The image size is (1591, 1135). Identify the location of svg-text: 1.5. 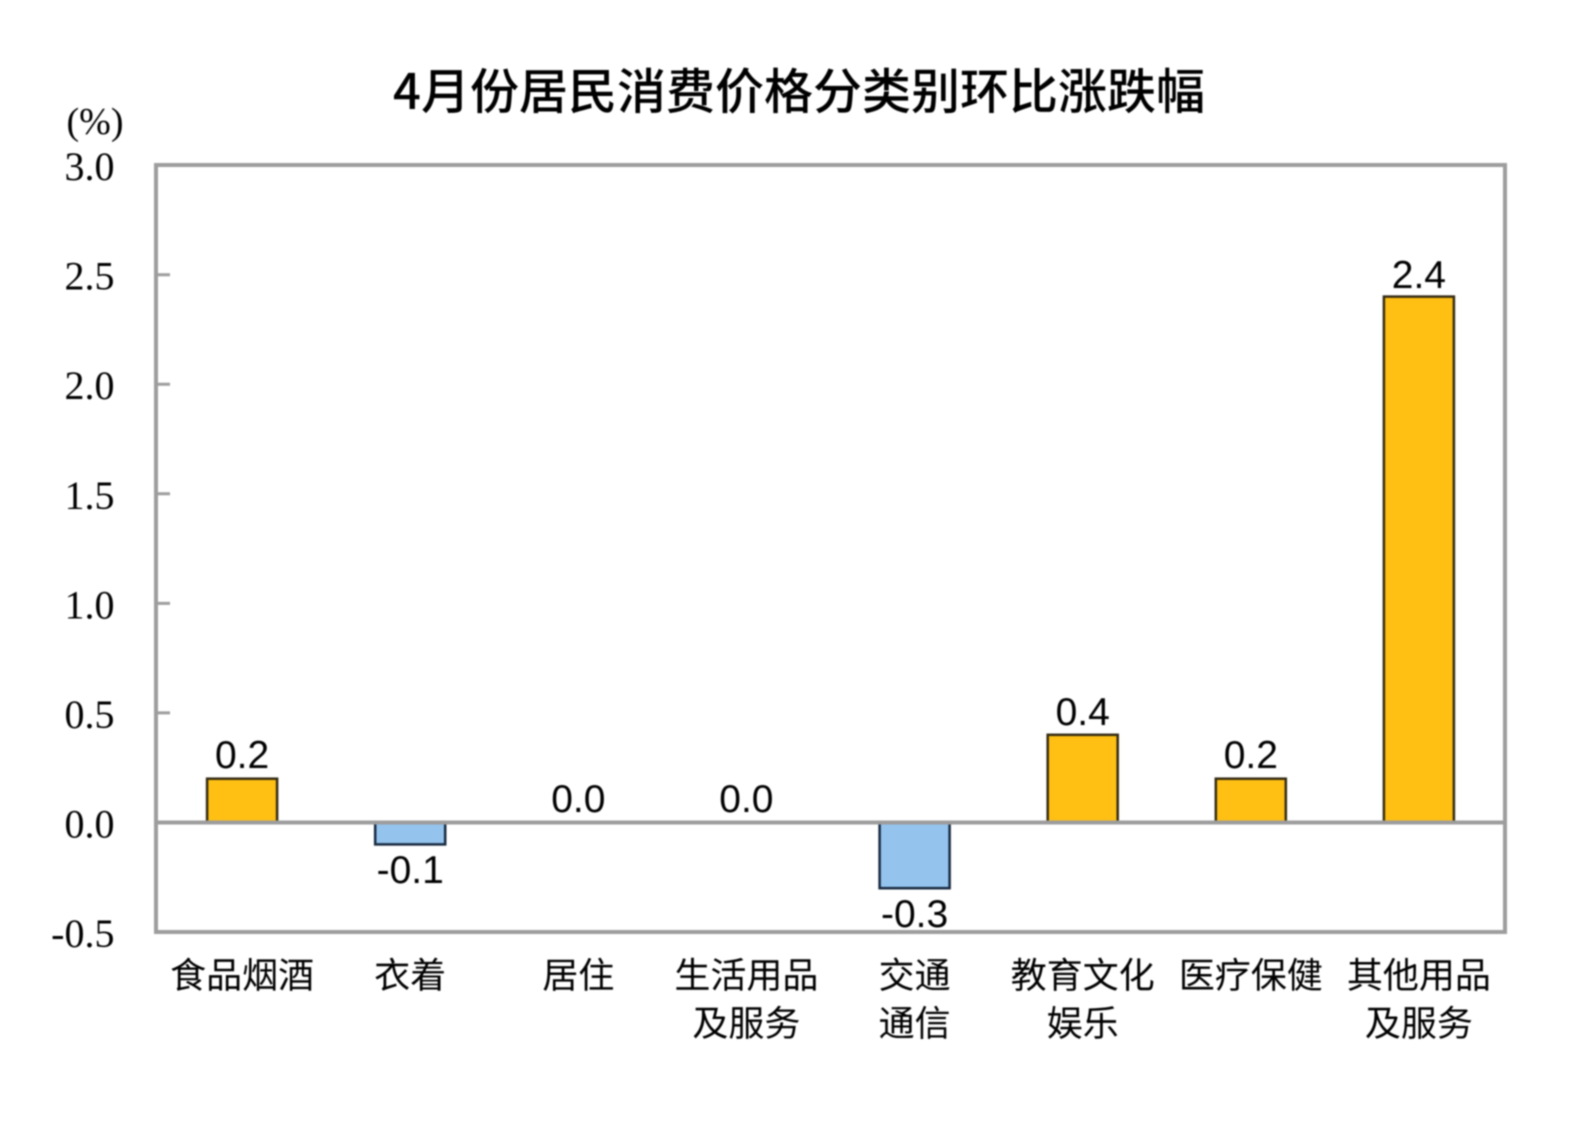
(90, 495).